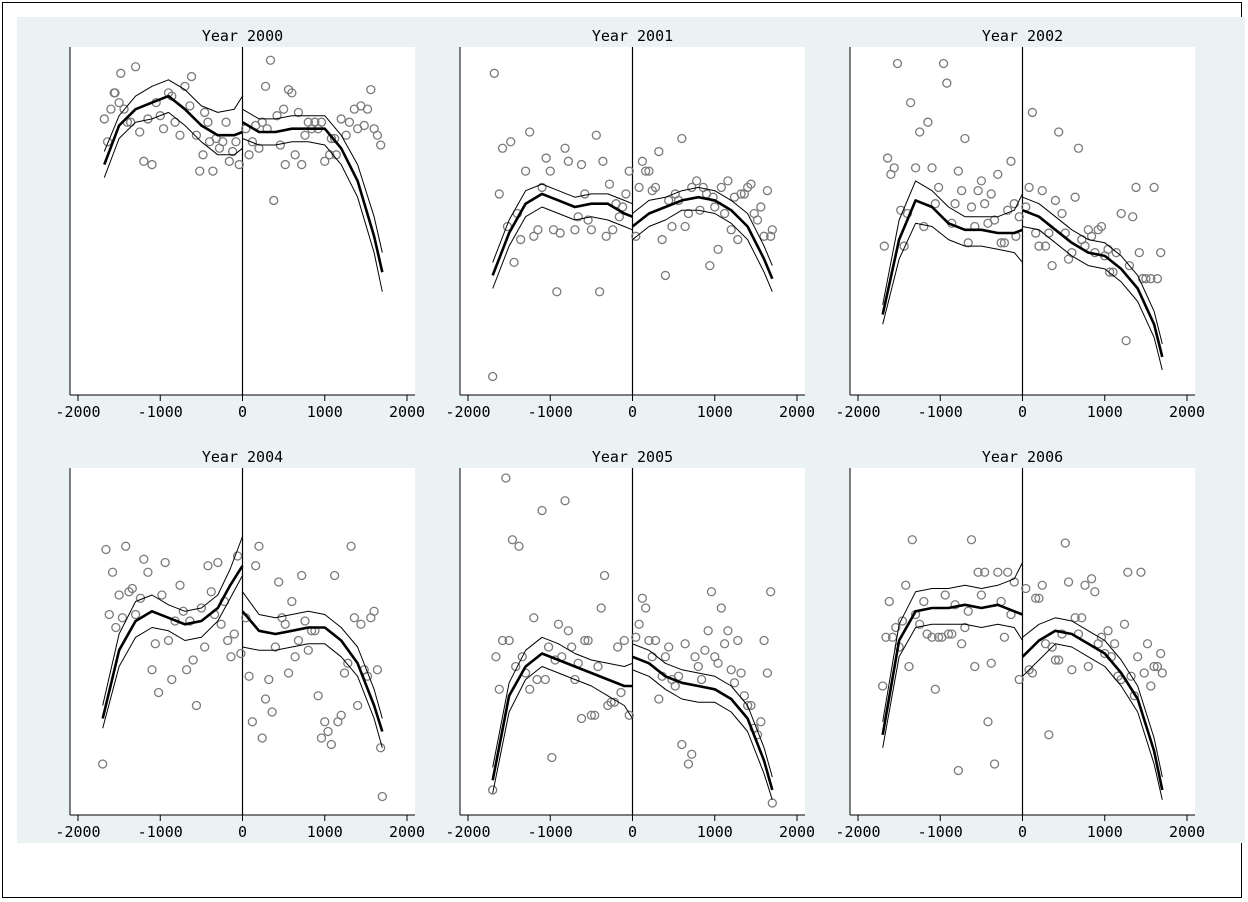 This screenshot has width=1248, height=902. What do you see at coordinates (1187, 832) in the screenshot?
I see `x-tick-label: 2000` at bounding box center [1187, 832].